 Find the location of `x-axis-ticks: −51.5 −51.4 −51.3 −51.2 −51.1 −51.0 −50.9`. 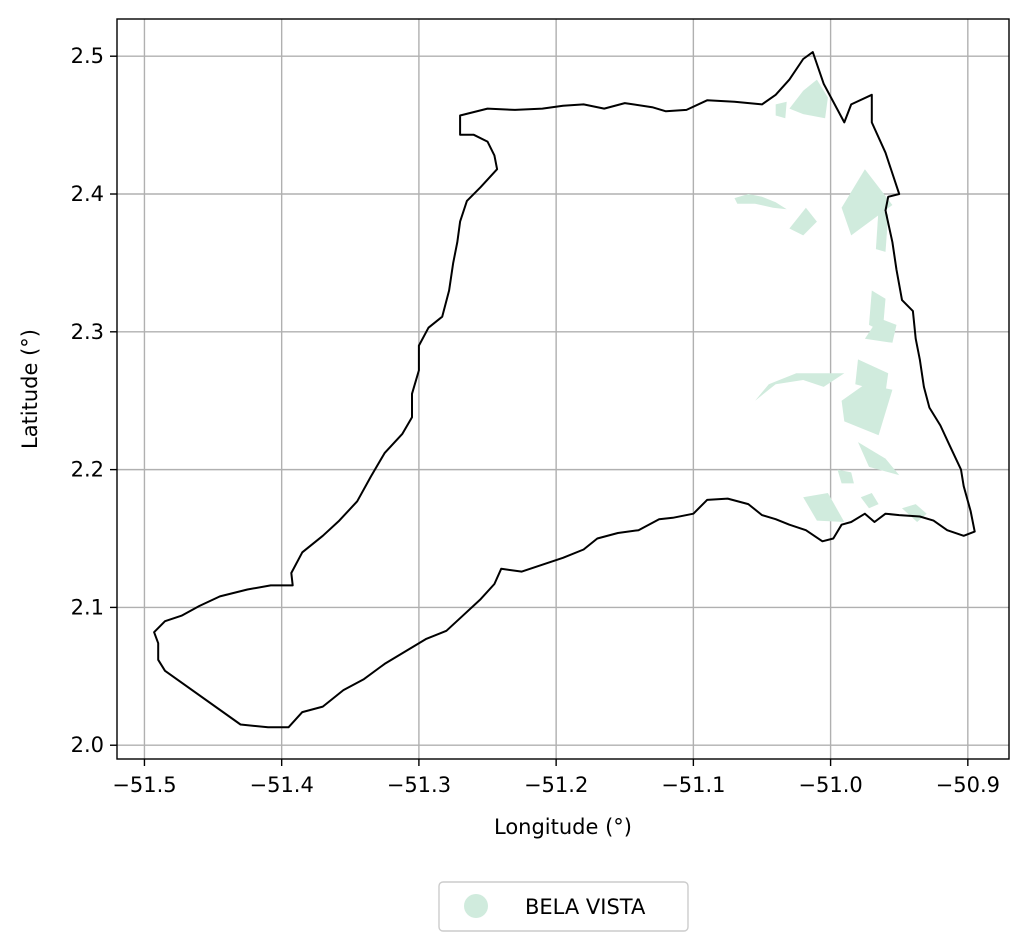

x-axis-ticks: −51.5 −51.4 −51.3 −51.2 −51.1 −51.0 −50.9 is located at coordinates (556, 778).